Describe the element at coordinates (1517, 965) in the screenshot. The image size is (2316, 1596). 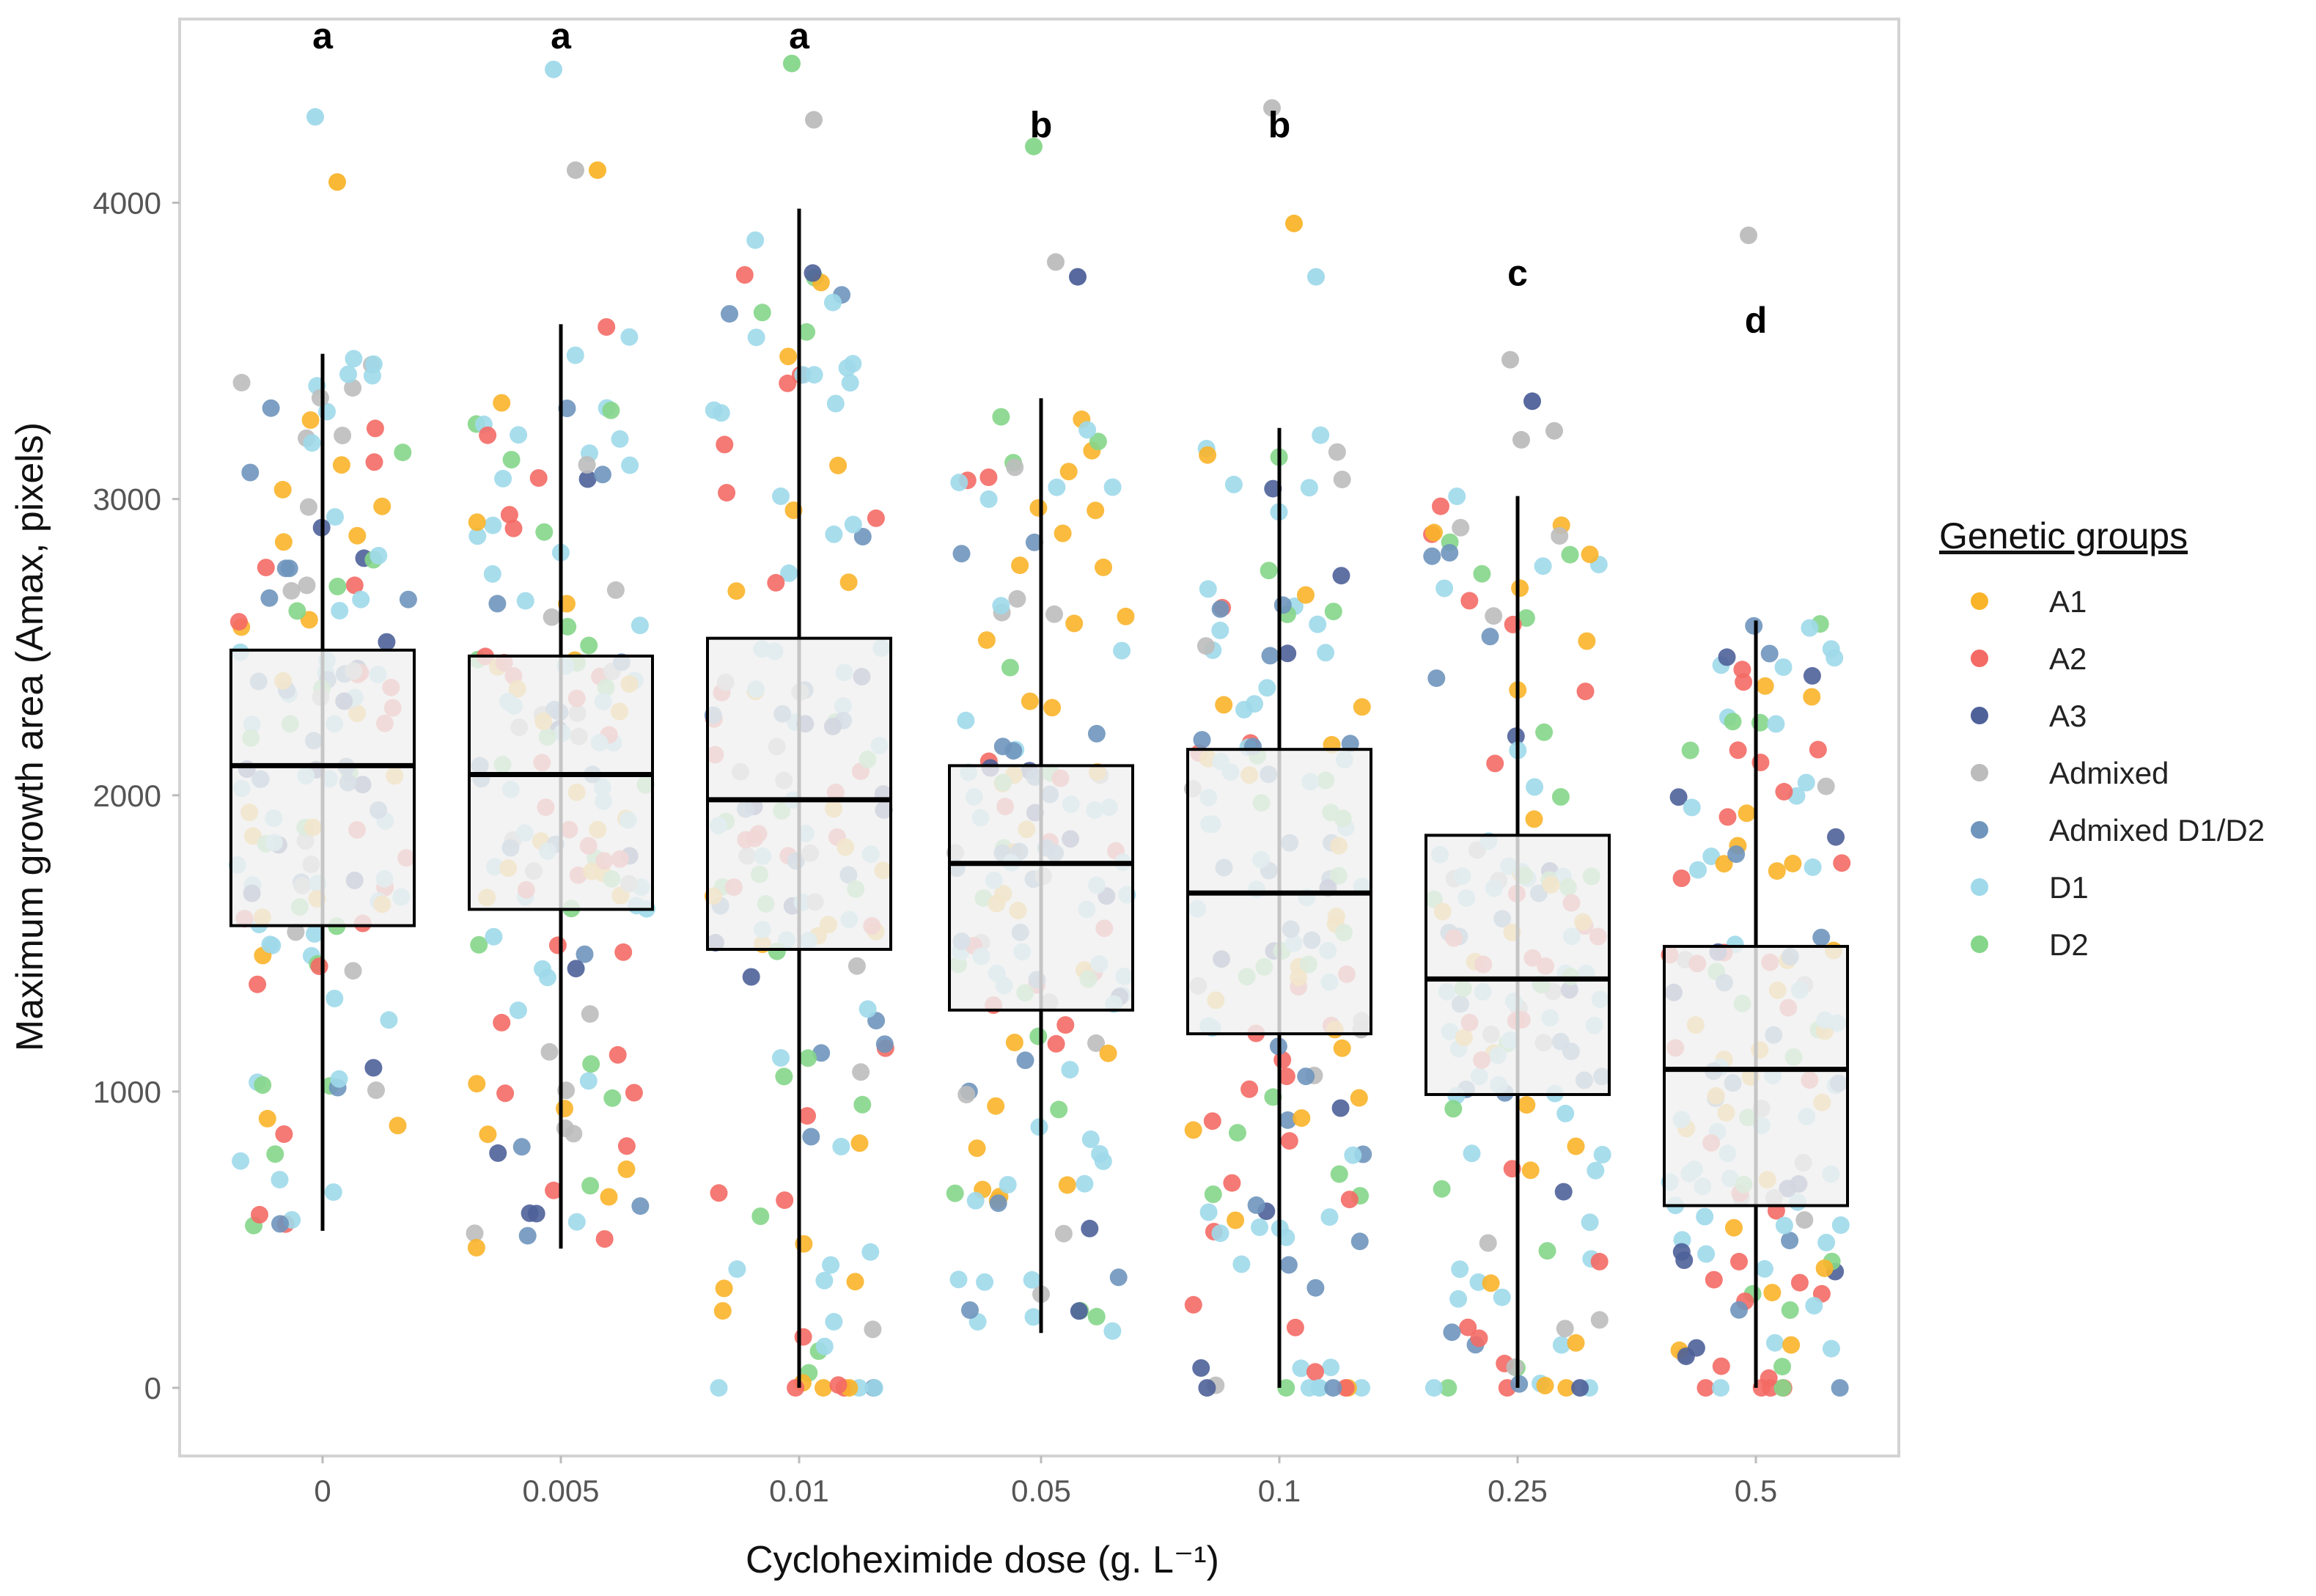
I see `box-0.25` at that location.